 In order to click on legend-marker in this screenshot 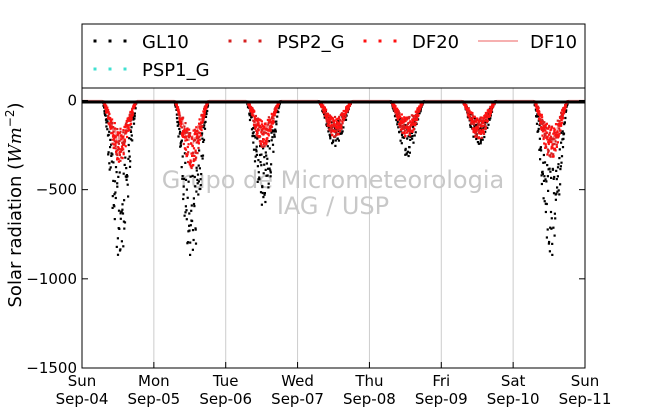, I will do `click(380, 41)`.